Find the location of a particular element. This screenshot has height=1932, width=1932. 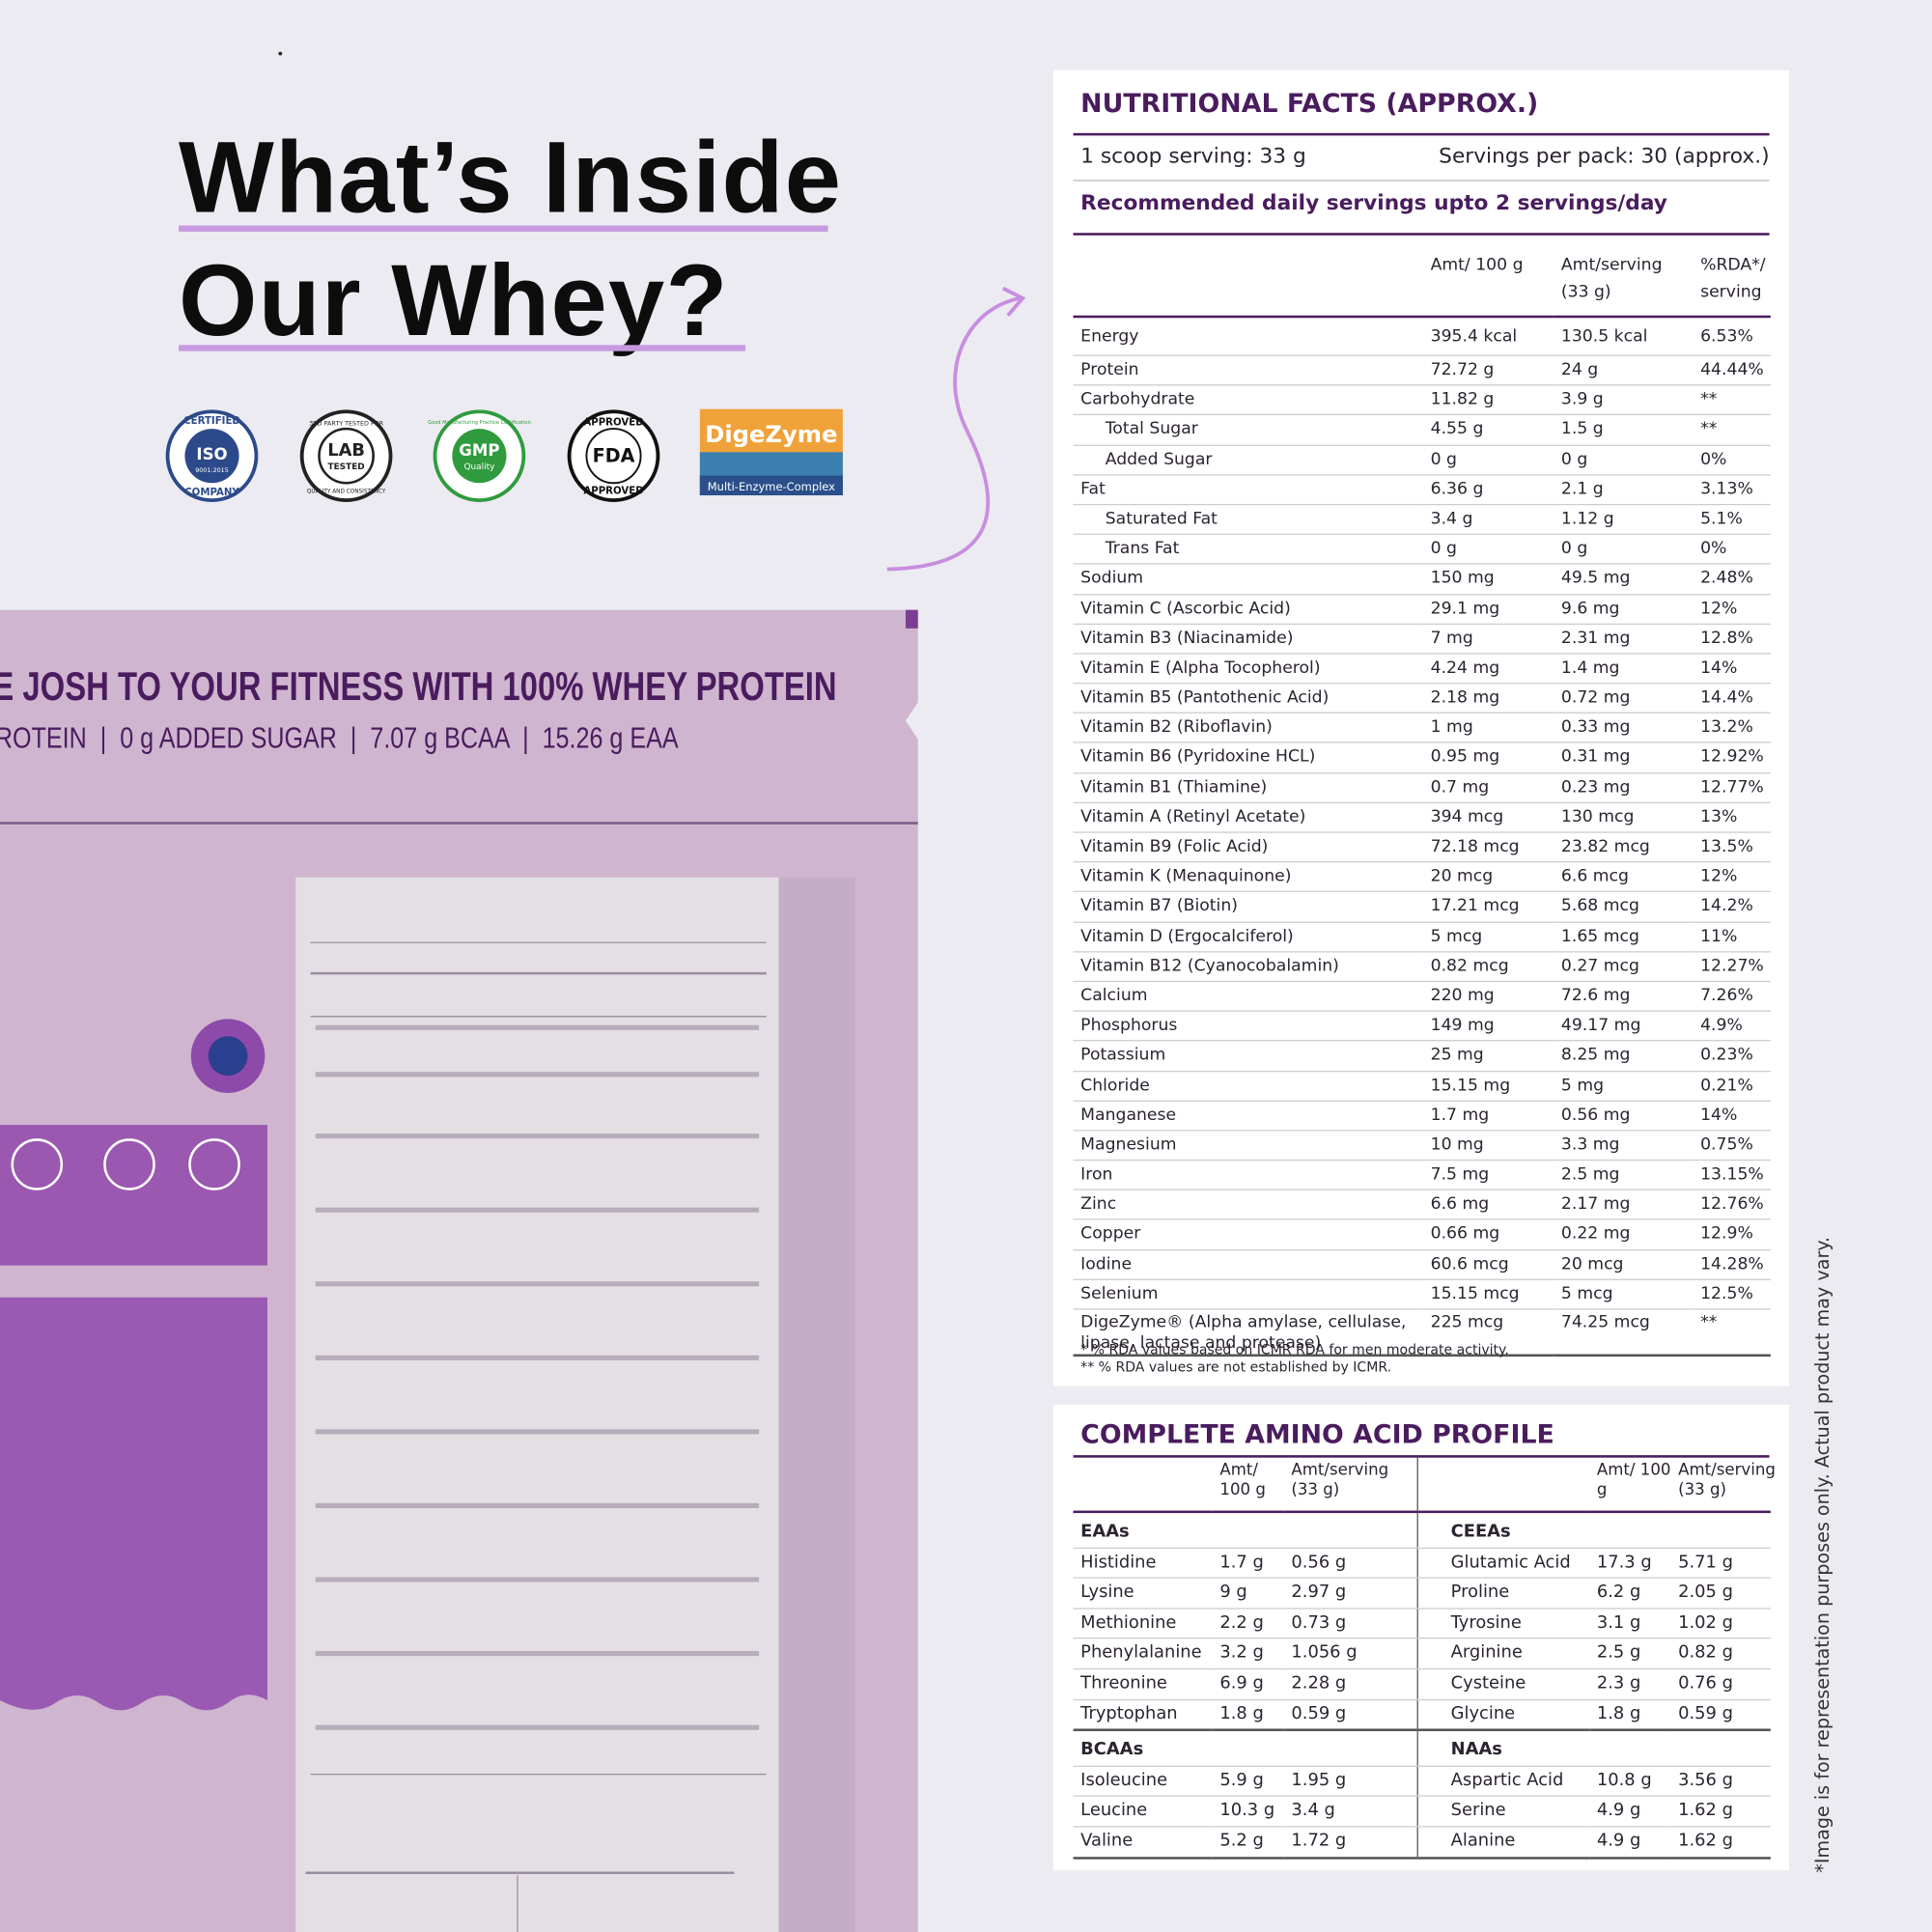

nutrient-value: 49.5 mg is located at coordinates (1624, 580).